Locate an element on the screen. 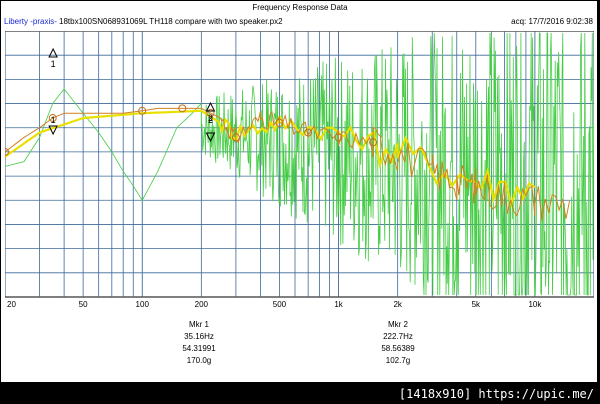 The width and height of the screenshot is (600, 404). marker-2-down-triangle is located at coordinates (210, 137).